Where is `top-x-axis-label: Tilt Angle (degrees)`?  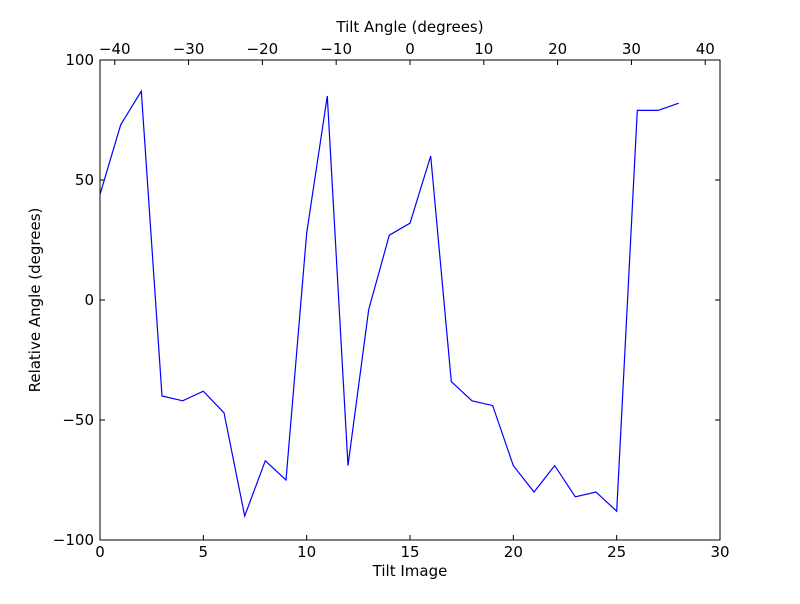 top-x-axis-label: Tilt Angle (degrees) is located at coordinates (409, 27).